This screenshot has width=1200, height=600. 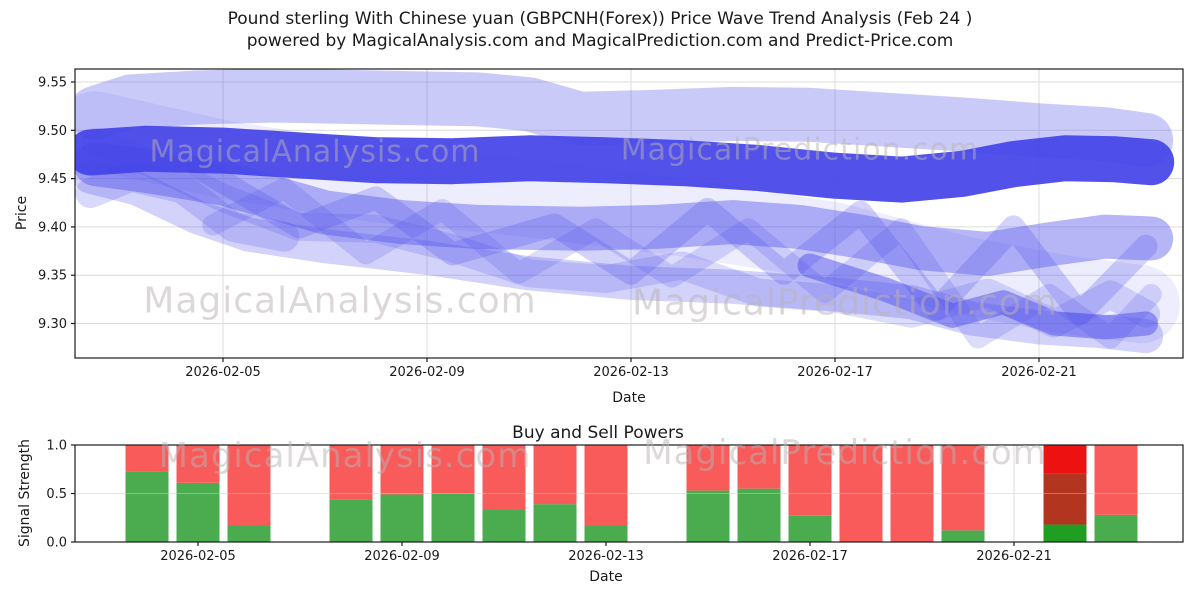 I want to click on price-y-tick-label: 9.40, so click(x=52, y=227).